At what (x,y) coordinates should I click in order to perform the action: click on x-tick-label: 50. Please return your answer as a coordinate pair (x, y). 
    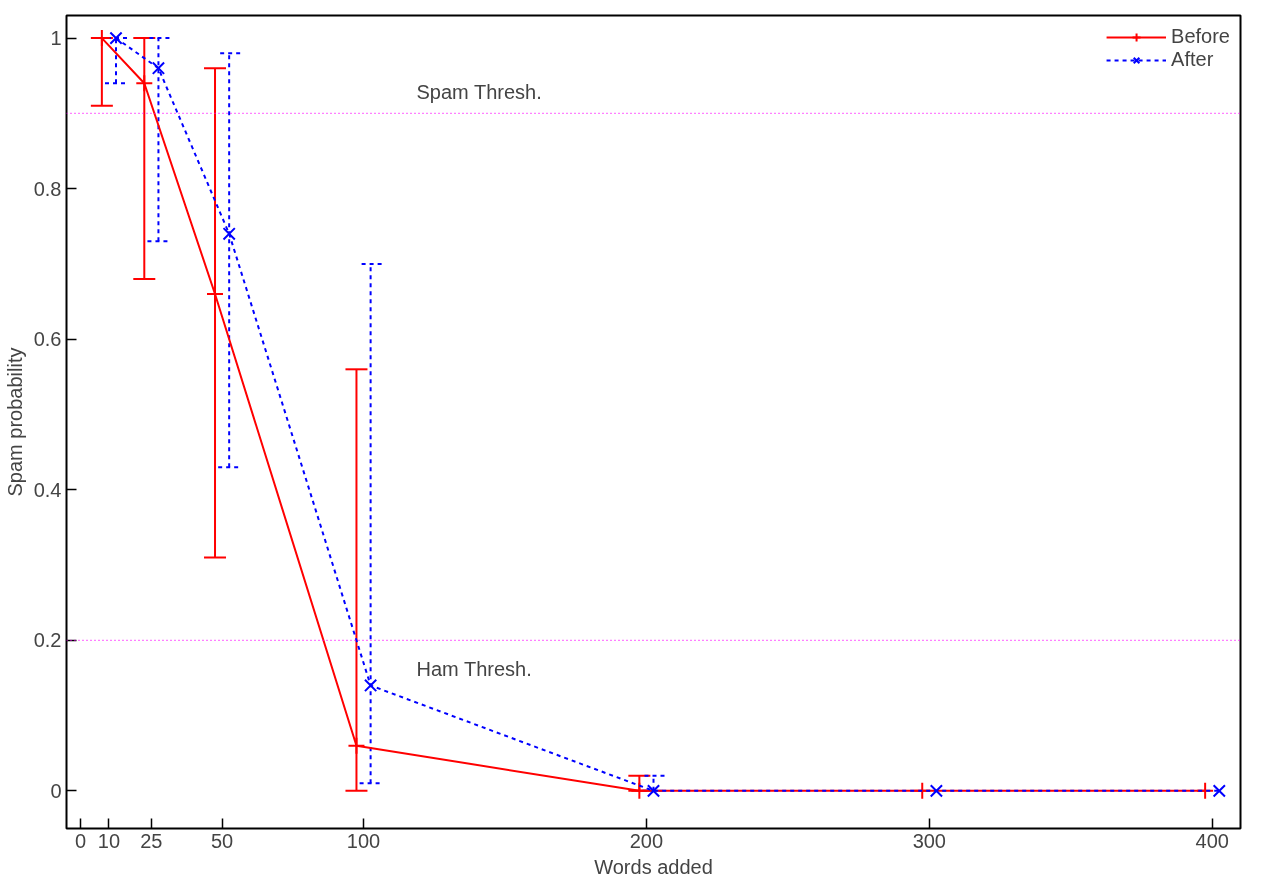
    Looking at the image, I should click on (222, 840).